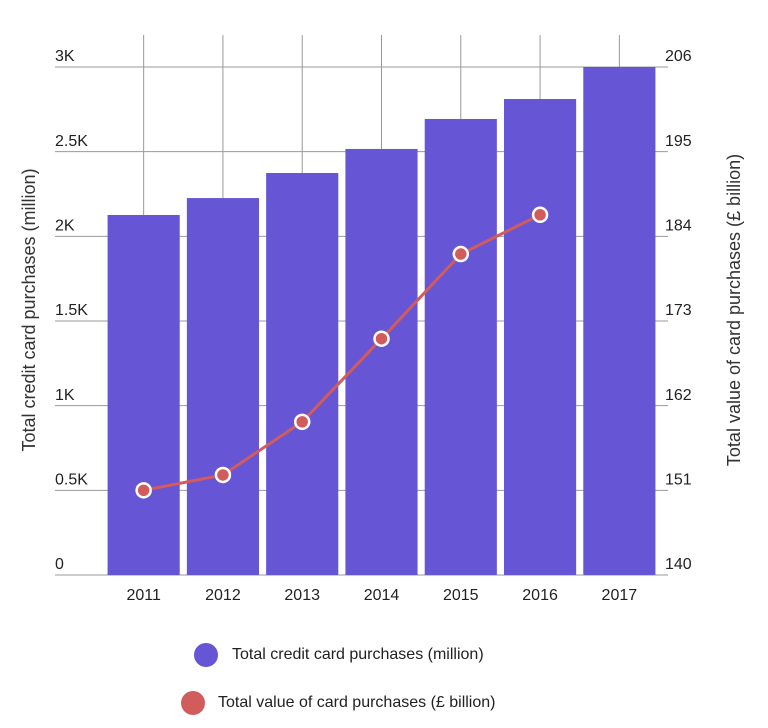 The image size is (768, 728). What do you see at coordinates (59, 564) in the screenshot?
I see `y-tick-label: 0` at bounding box center [59, 564].